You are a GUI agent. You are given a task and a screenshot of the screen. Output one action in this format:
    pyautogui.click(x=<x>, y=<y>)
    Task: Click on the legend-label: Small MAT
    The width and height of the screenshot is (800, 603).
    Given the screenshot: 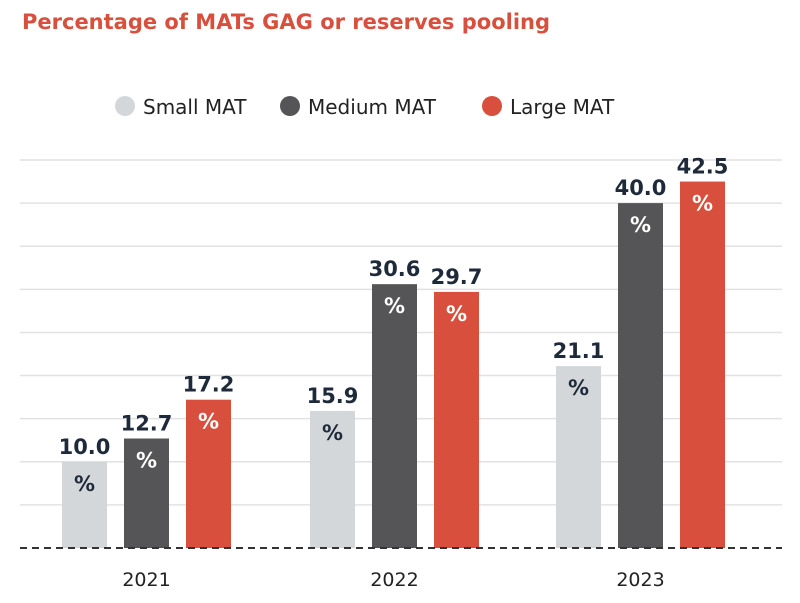 What is the action you would take?
    pyautogui.click(x=195, y=107)
    